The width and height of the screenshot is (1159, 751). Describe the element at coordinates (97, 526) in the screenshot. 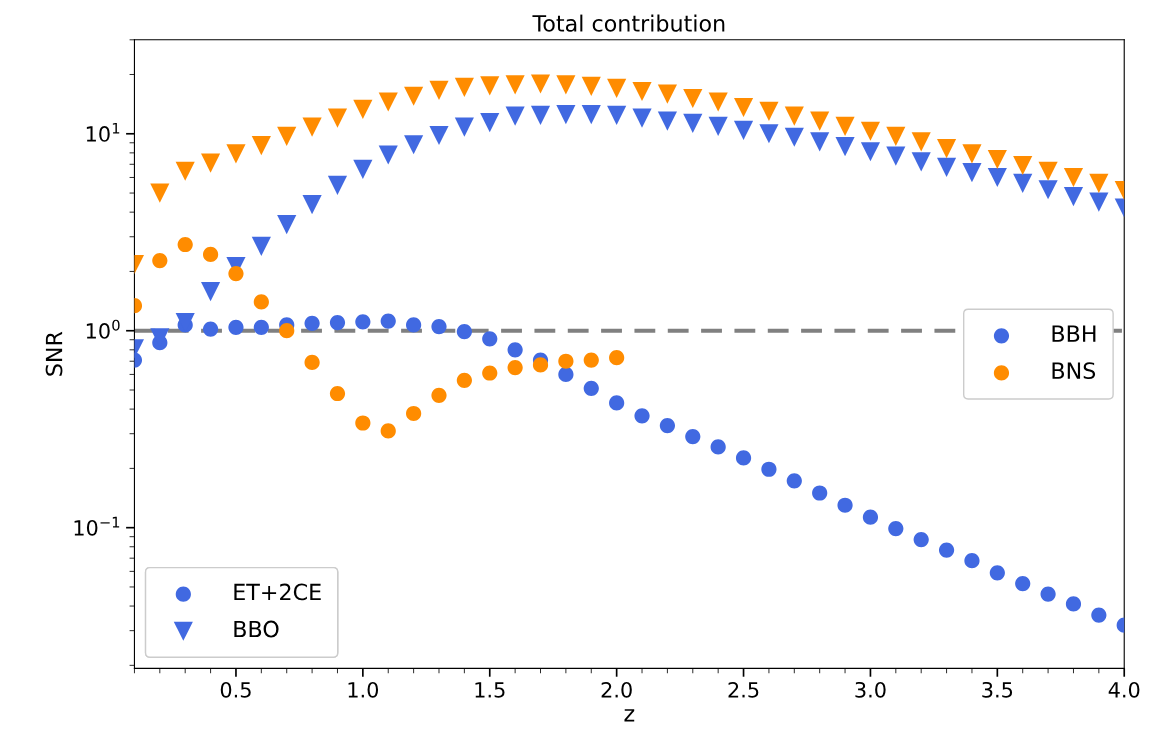

I see `y-tick-label: 10$^{−1}$` at that location.